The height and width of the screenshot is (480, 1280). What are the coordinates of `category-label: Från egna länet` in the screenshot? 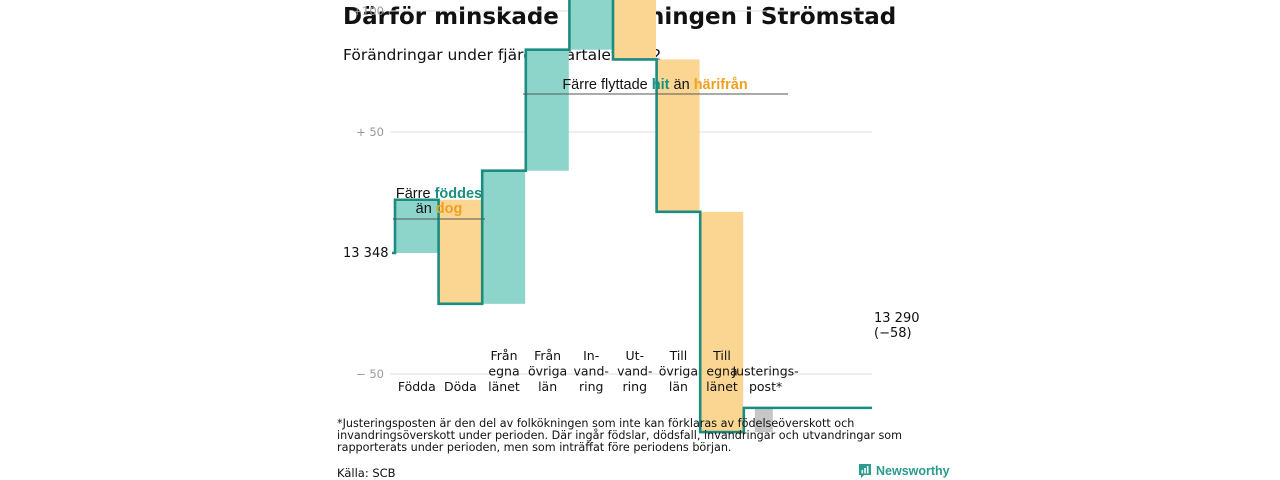 It's located at (504, 371).